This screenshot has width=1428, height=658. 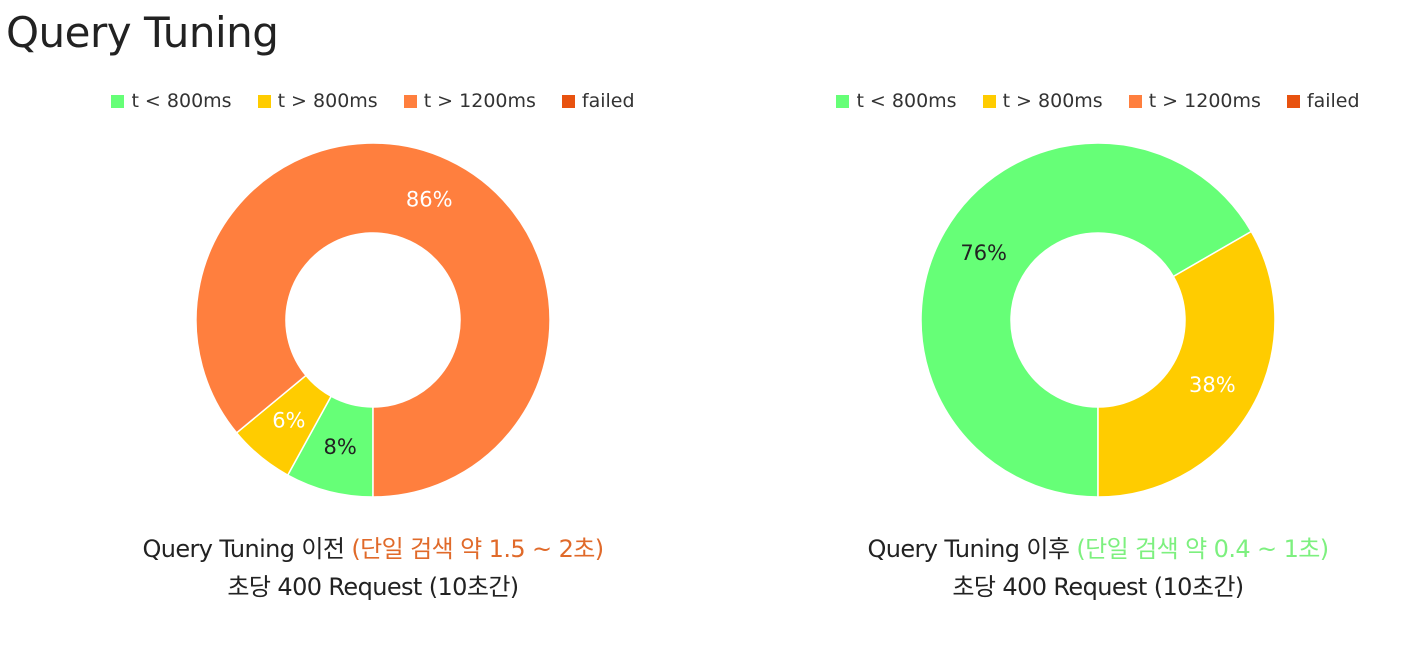 What do you see at coordinates (142, 32) in the screenshot?
I see `page-title: Query Tuning` at bounding box center [142, 32].